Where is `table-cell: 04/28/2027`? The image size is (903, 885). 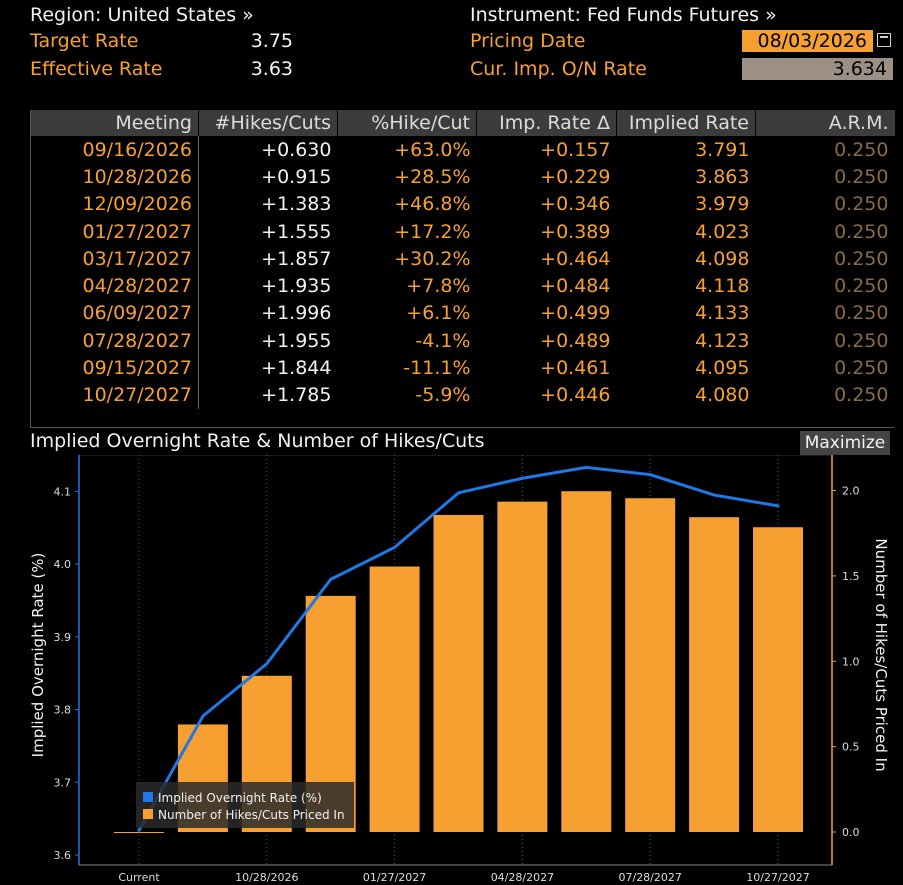 table-cell: 04/28/2027 is located at coordinates (114, 286).